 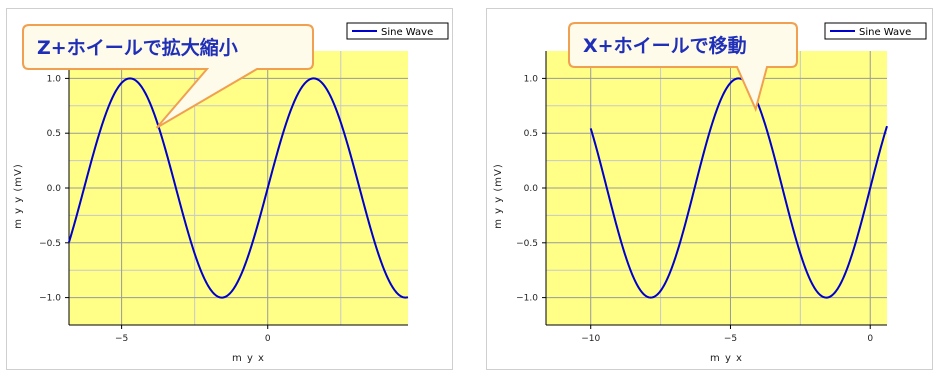 I want to click on x-tick-label: −10, so click(x=590, y=339).